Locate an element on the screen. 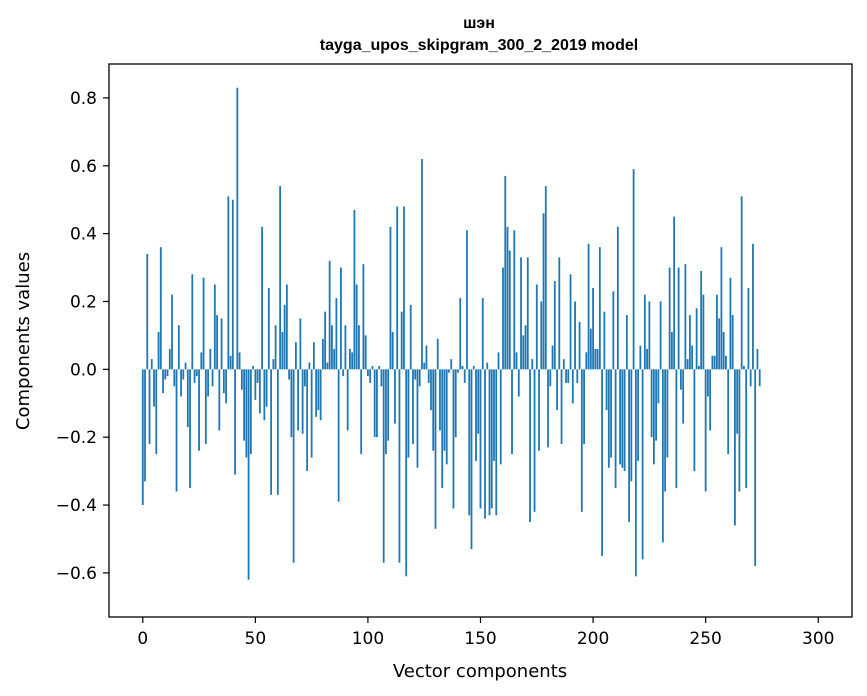  y-tick-label: 0.0 is located at coordinates (83, 370).